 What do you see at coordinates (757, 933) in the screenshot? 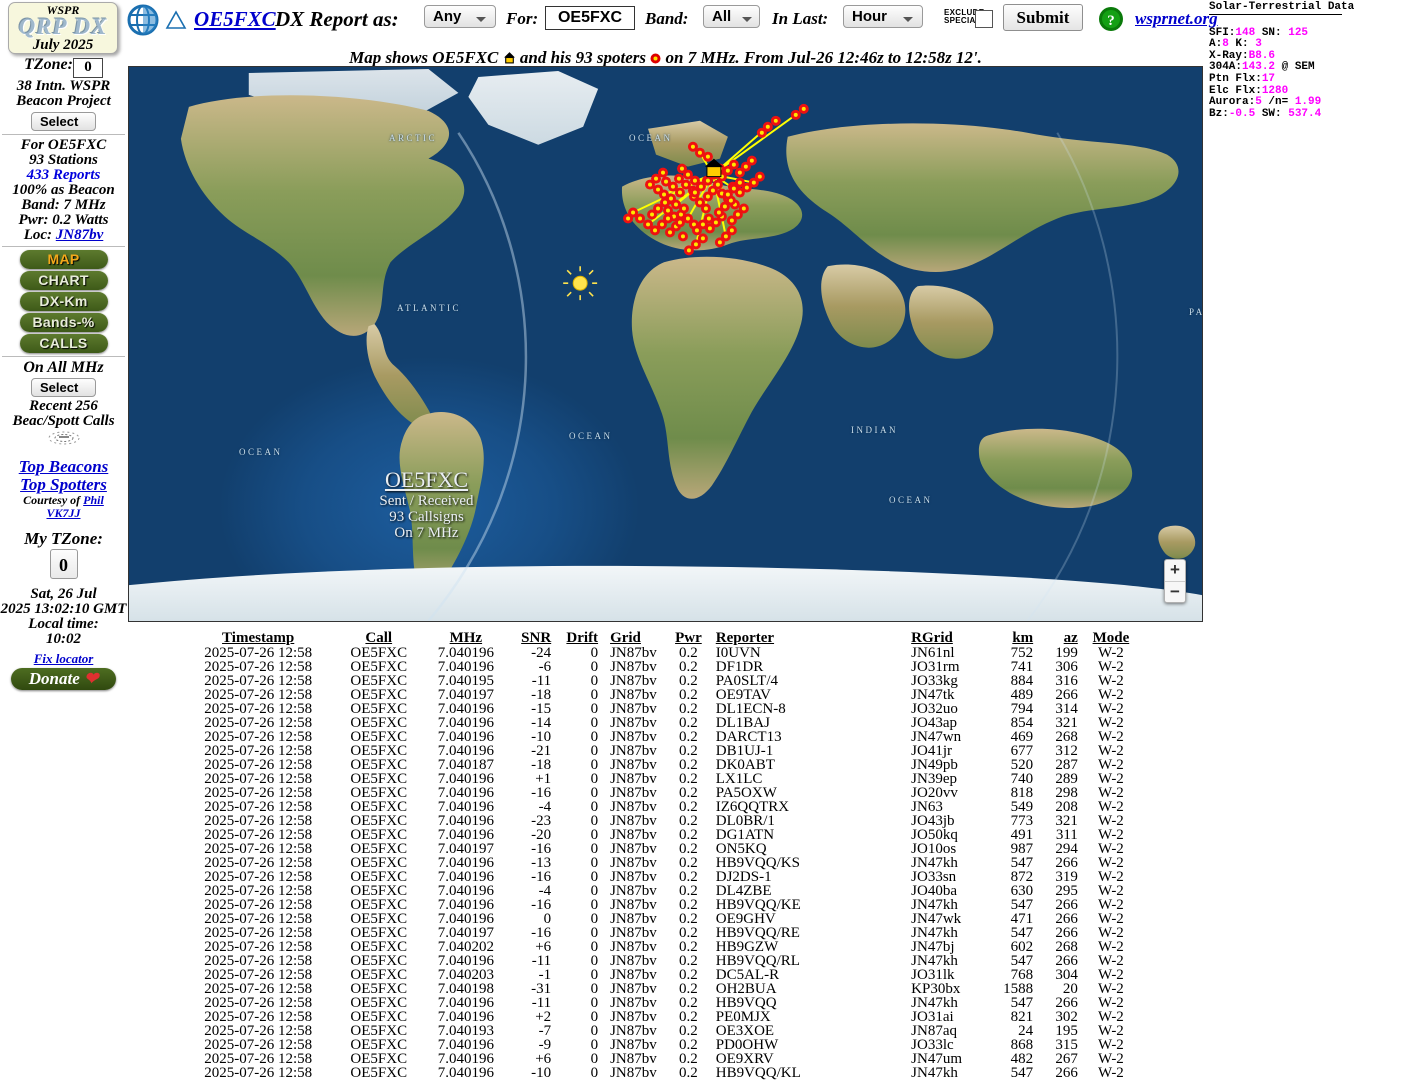
I see `cell-reporter: HB9VQQ/RE` at bounding box center [757, 933].